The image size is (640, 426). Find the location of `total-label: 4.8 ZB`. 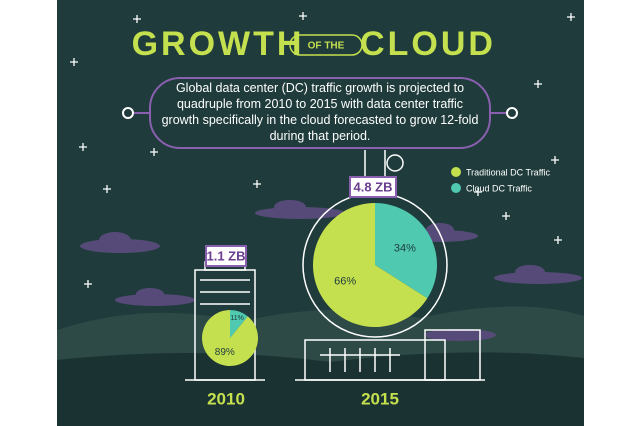

total-label: 4.8 ZB is located at coordinates (372, 186).